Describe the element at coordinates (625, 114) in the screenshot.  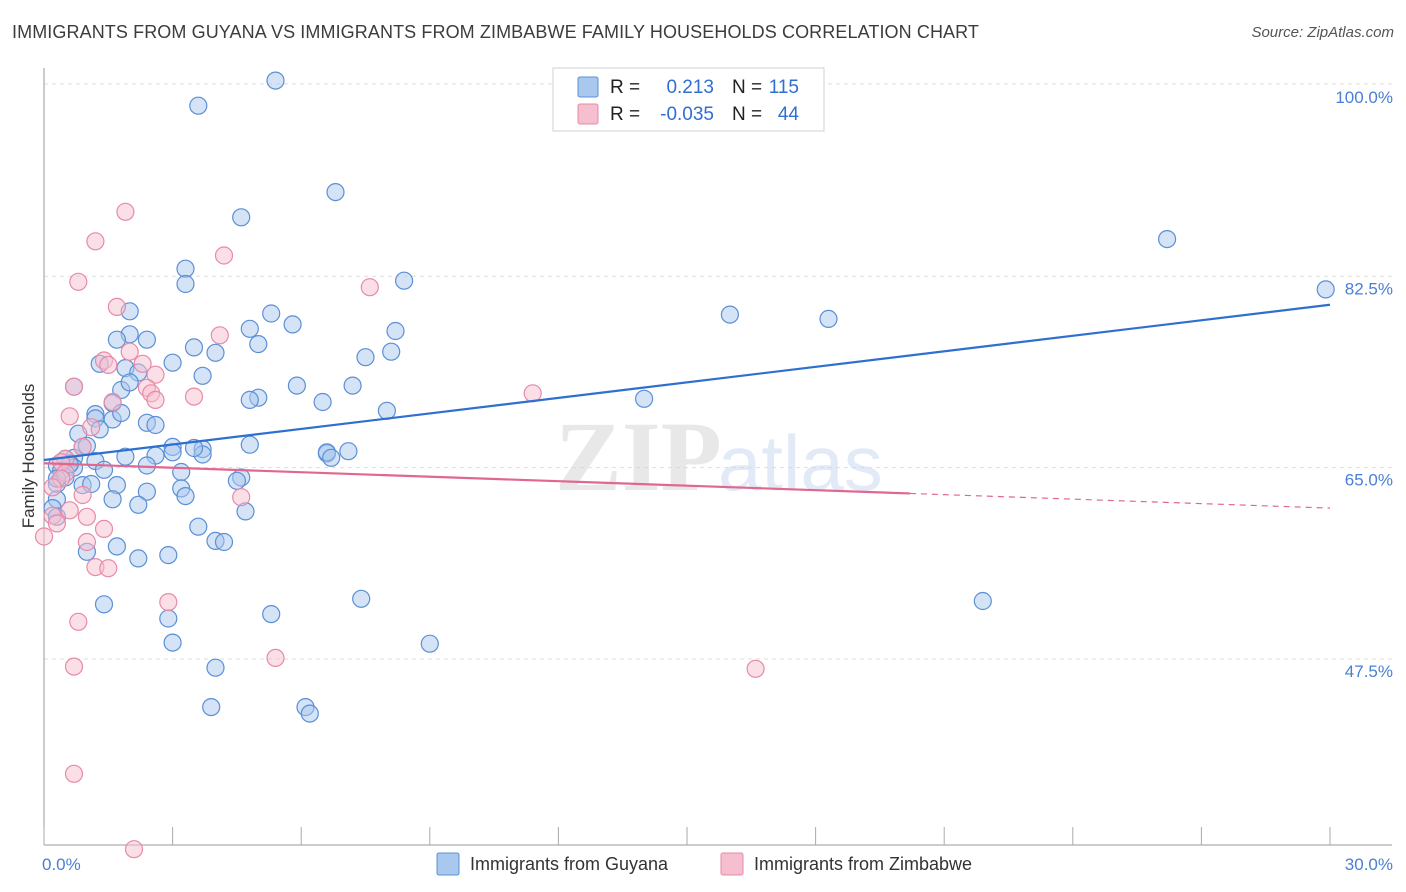
I see `legend-r-label-pink: R =` at that location.